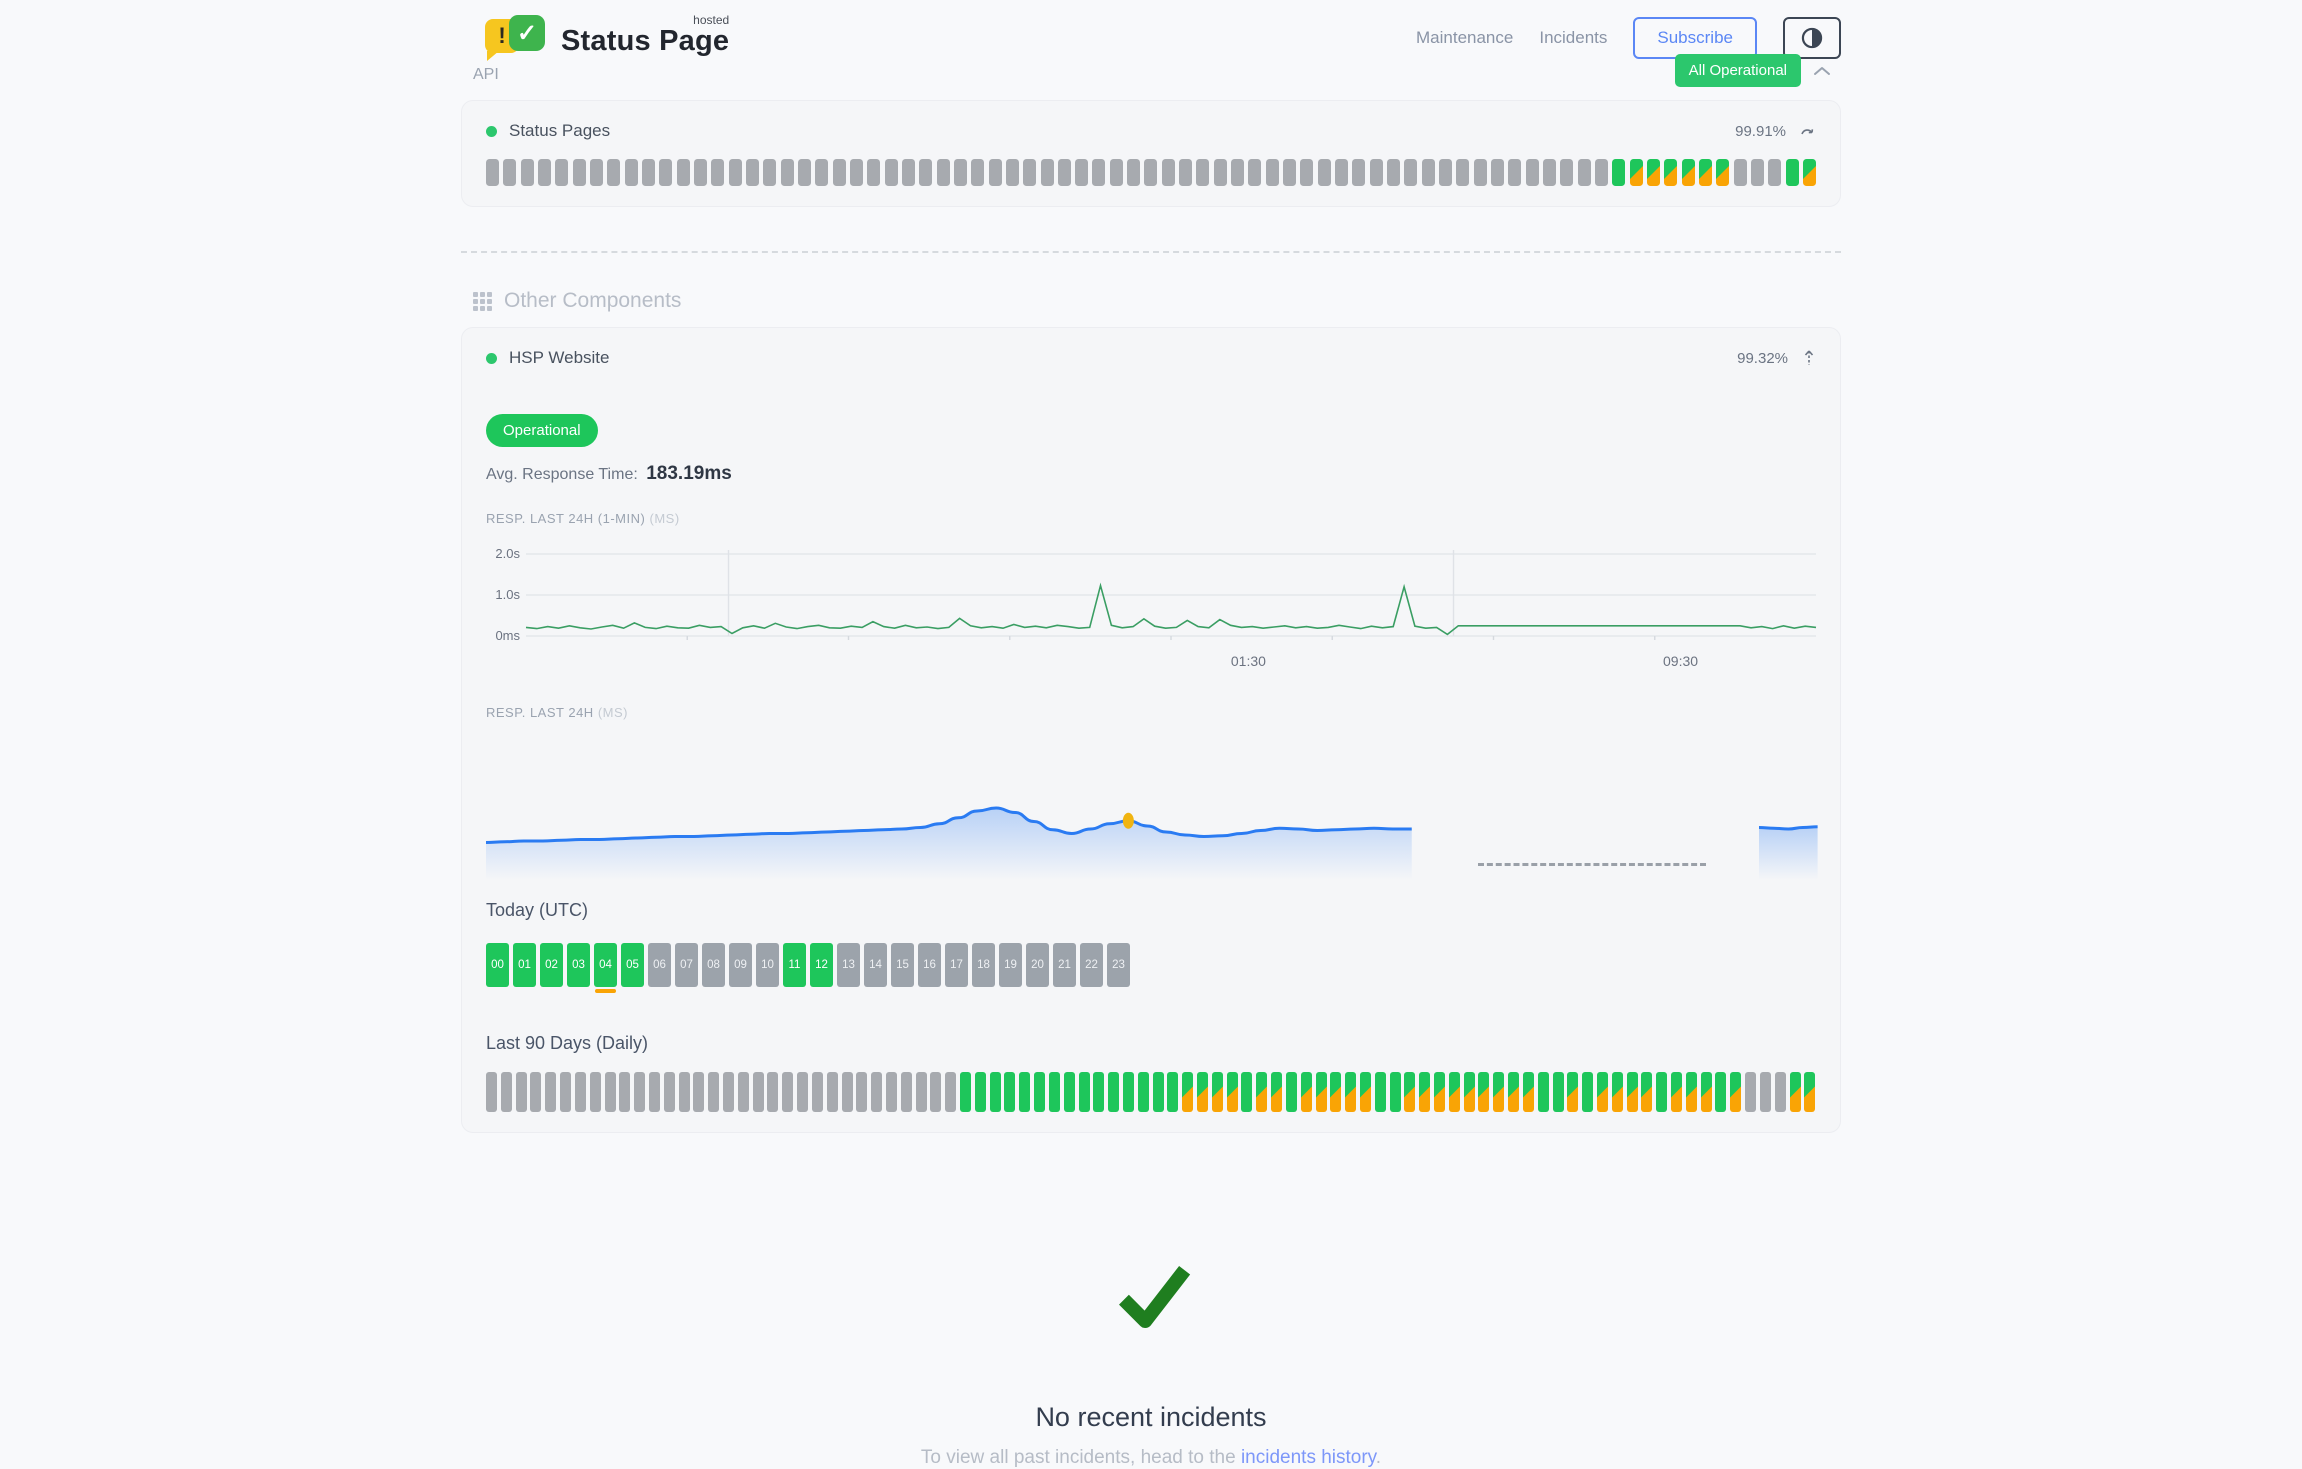 The image size is (2302, 1469). Describe the element at coordinates (524, 965) in the screenshot. I see `hour-block-01: 01` at that location.